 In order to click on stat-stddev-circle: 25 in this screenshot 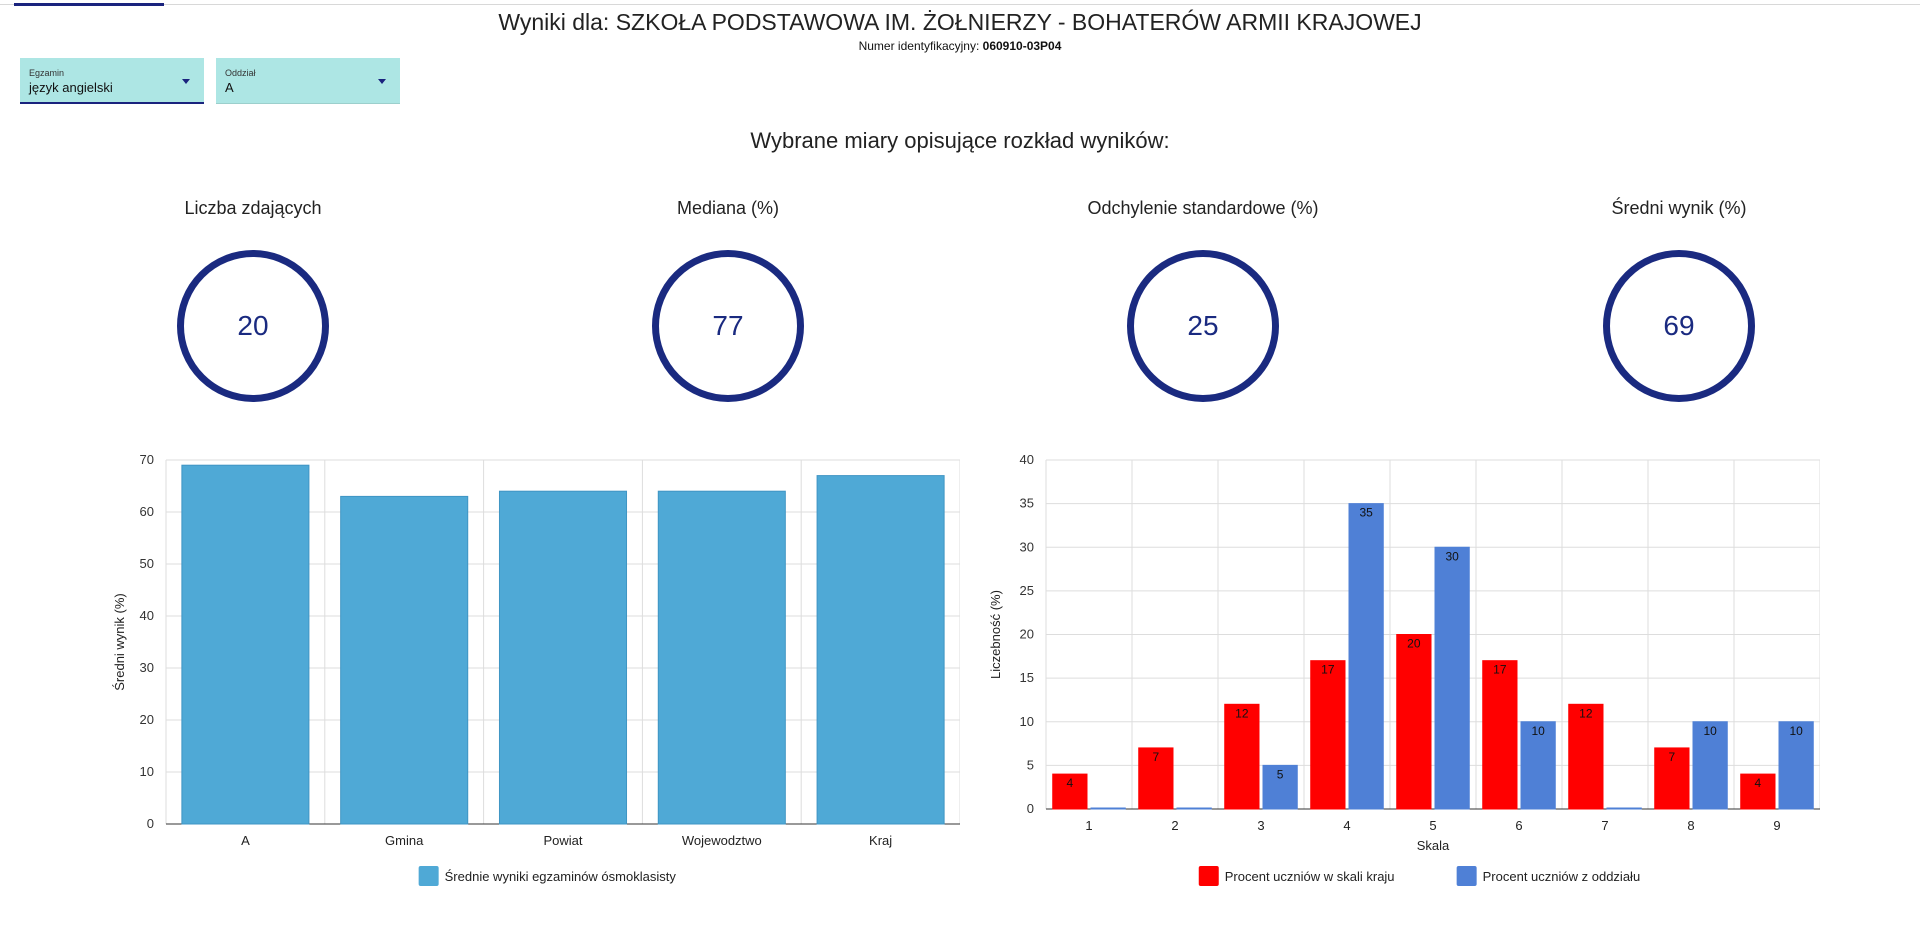, I will do `click(1203, 326)`.